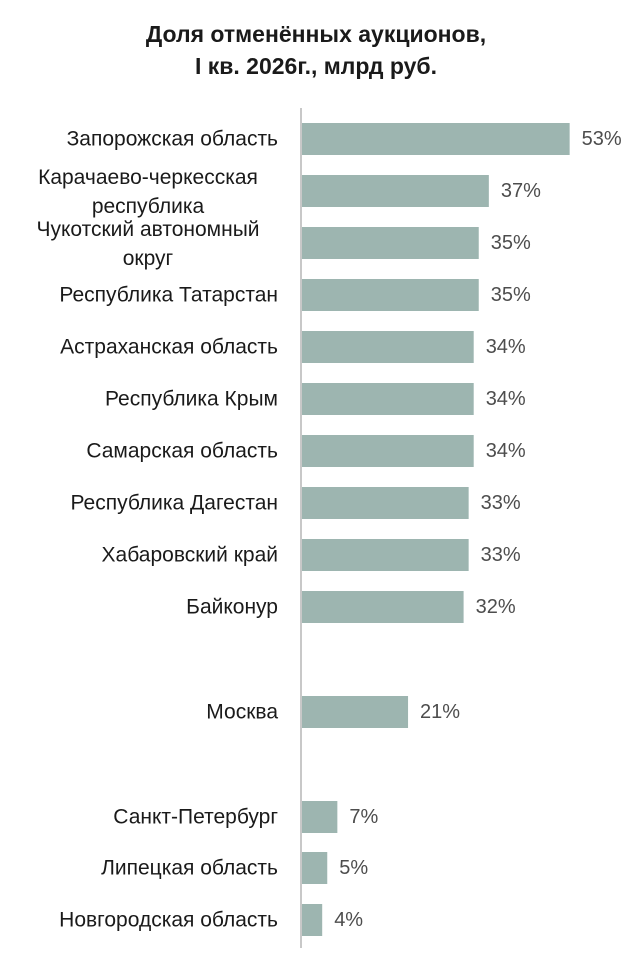  What do you see at coordinates (172, 139) in the screenshot?
I see `category-label: Запорожская область` at bounding box center [172, 139].